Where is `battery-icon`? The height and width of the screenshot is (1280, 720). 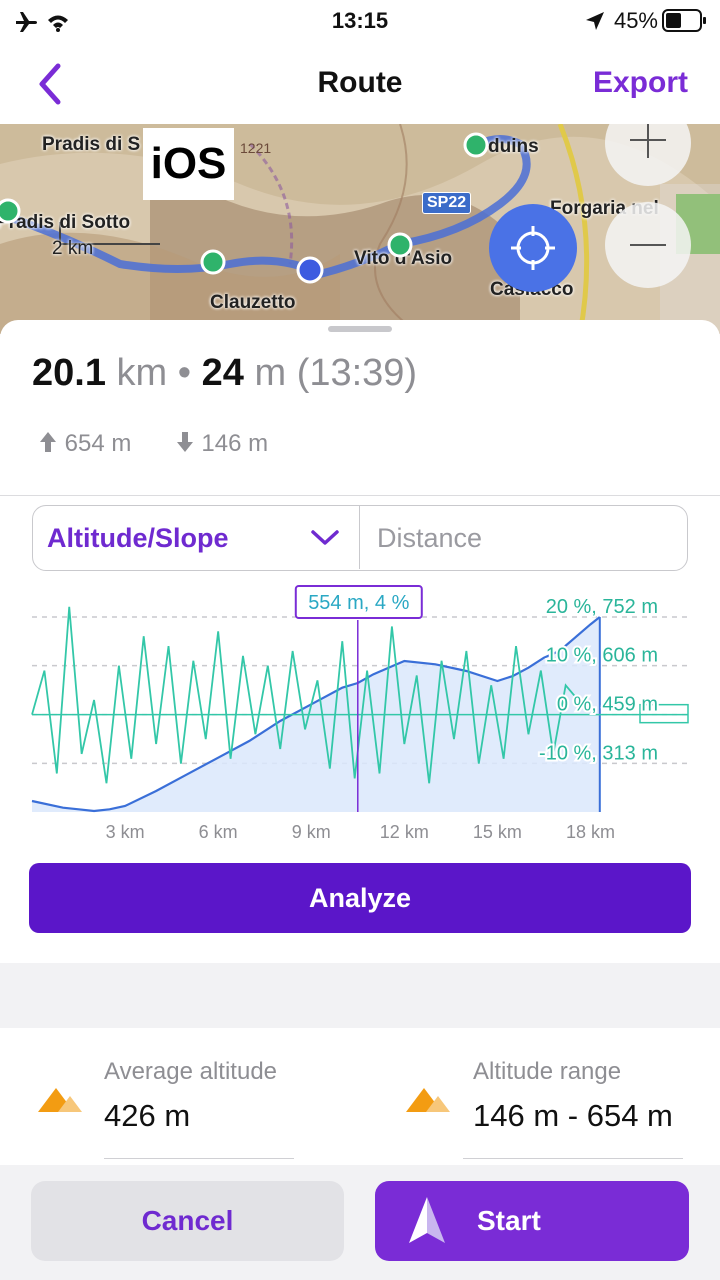
battery-icon is located at coordinates (684, 20).